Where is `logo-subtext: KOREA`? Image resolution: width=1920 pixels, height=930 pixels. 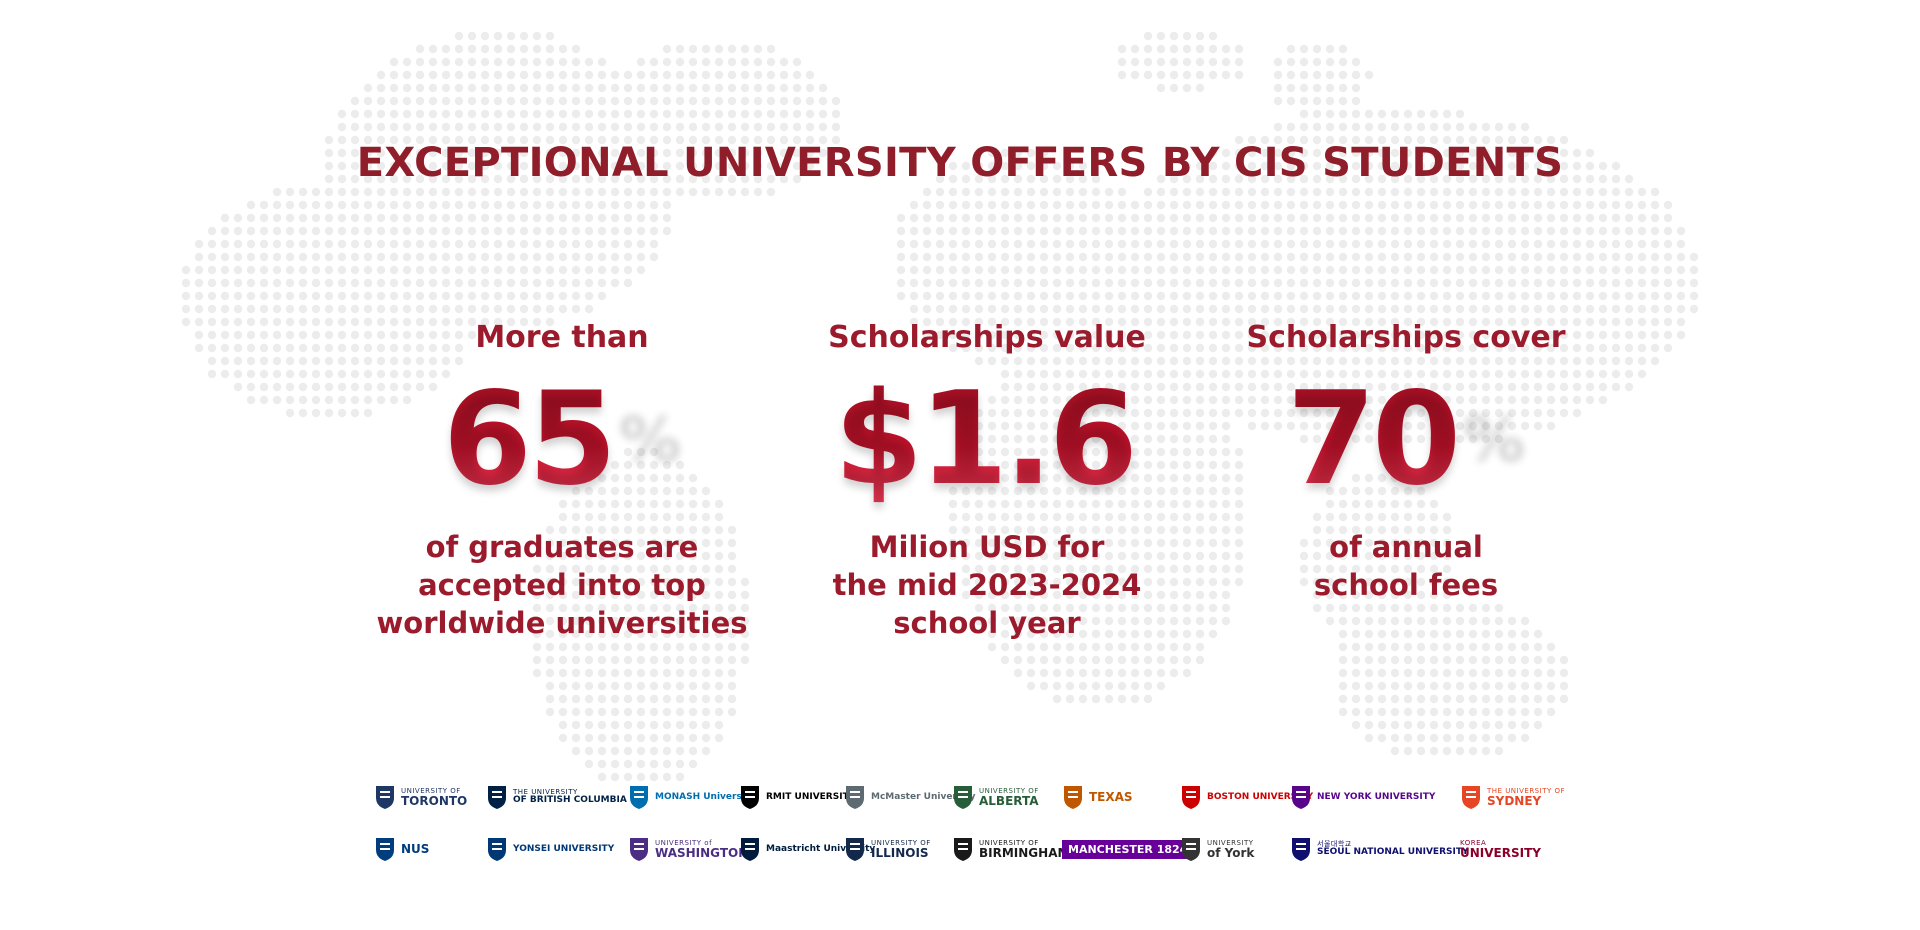
logo-subtext: KOREA is located at coordinates (1473, 842).